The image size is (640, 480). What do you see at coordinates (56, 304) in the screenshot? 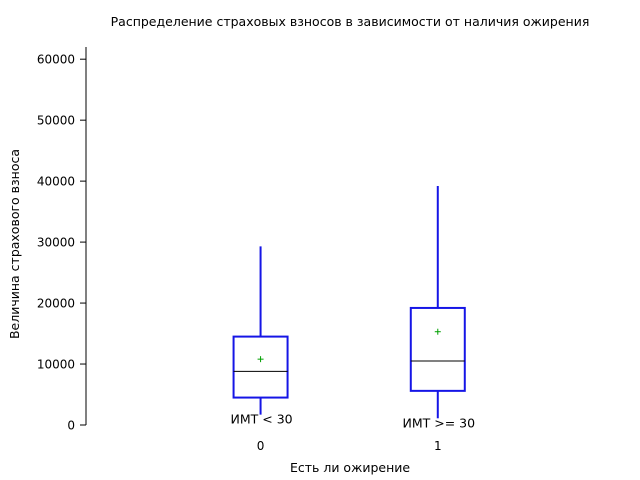
I see `y-tick-label: 20000` at bounding box center [56, 304].